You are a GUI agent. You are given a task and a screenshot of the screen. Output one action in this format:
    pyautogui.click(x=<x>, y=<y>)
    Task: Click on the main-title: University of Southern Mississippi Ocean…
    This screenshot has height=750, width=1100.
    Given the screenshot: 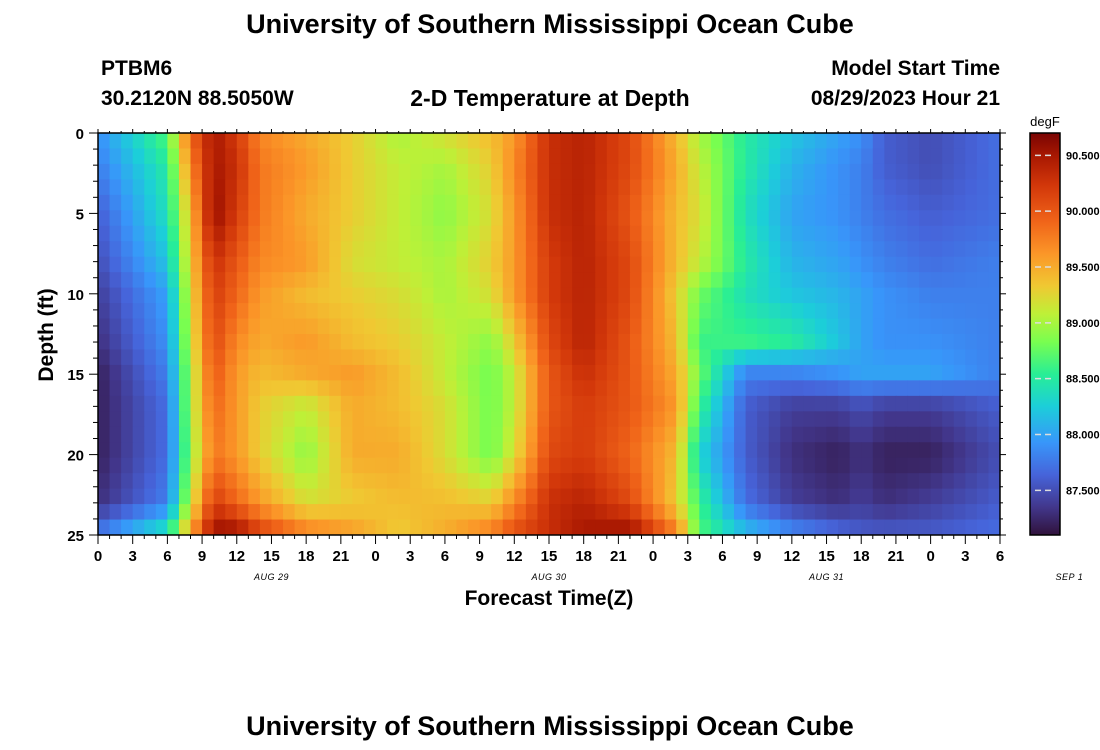 What is the action you would take?
    pyautogui.click(x=550, y=24)
    